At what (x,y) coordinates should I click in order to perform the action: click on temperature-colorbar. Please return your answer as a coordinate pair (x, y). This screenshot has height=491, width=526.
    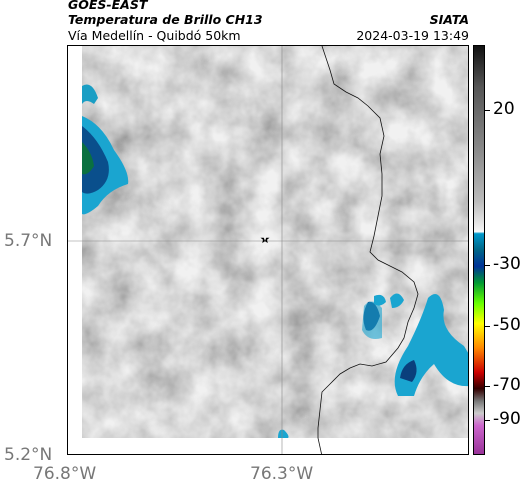
    Looking at the image, I should click on (479, 250).